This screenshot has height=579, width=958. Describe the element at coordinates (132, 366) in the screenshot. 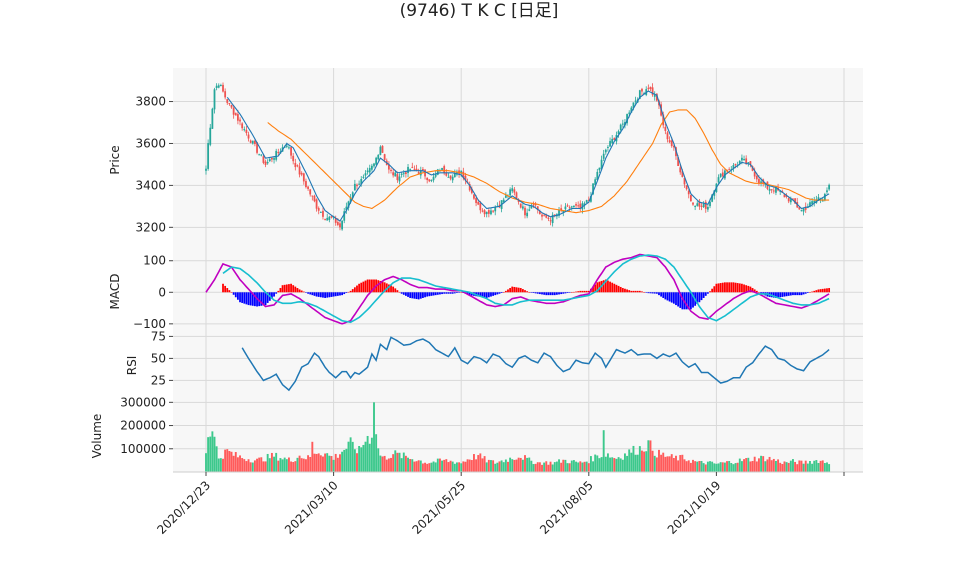

I see `rsi-ylabel: RSI` at that location.